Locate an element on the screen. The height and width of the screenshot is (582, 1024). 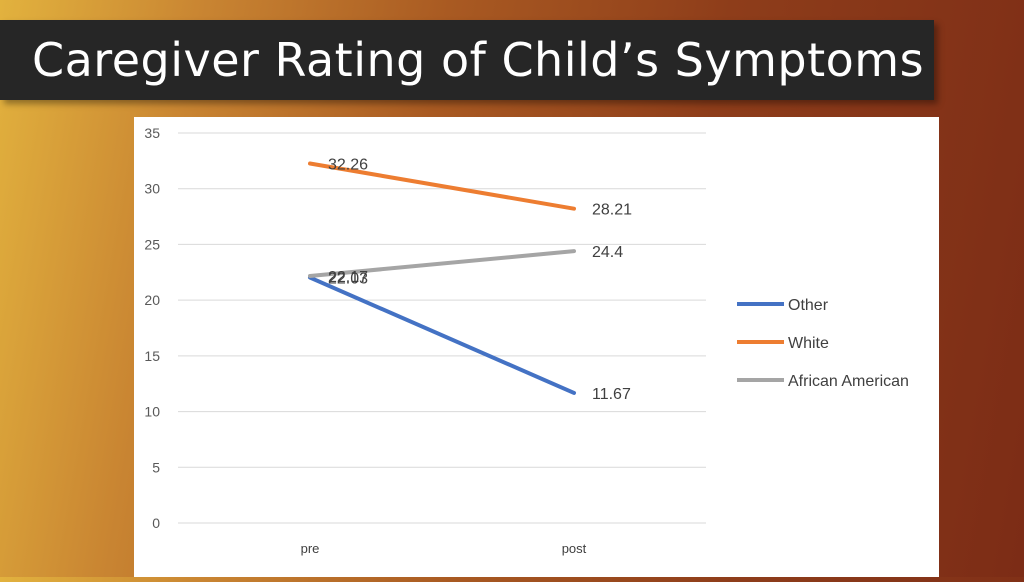
y-tick-label: 15 is located at coordinates (152, 356).